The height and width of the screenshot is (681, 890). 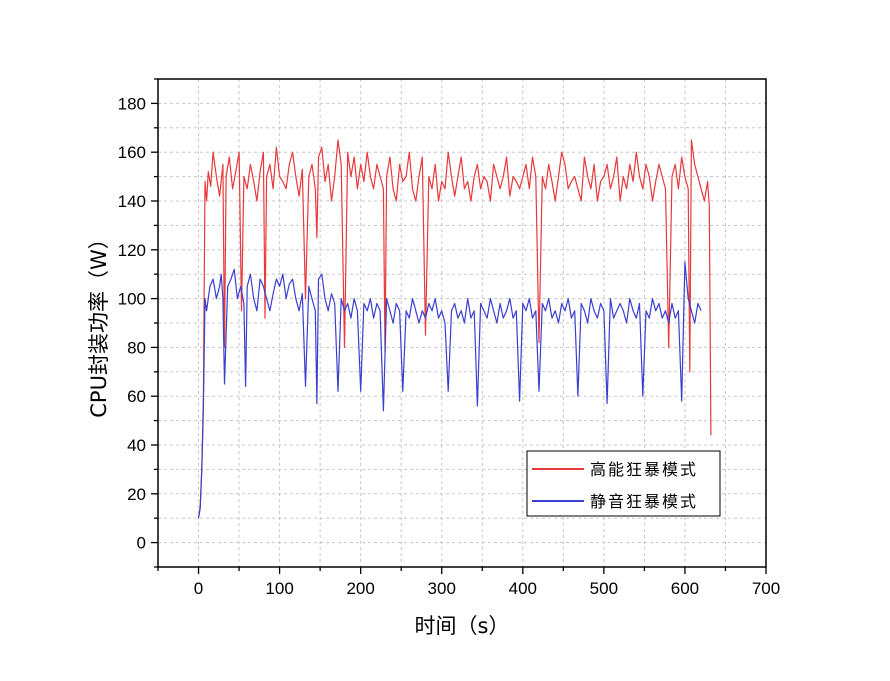 What do you see at coordinates (685, 588) in the screenshot?
I see `x-tick-label: 600` at bounding box center [685, 588].